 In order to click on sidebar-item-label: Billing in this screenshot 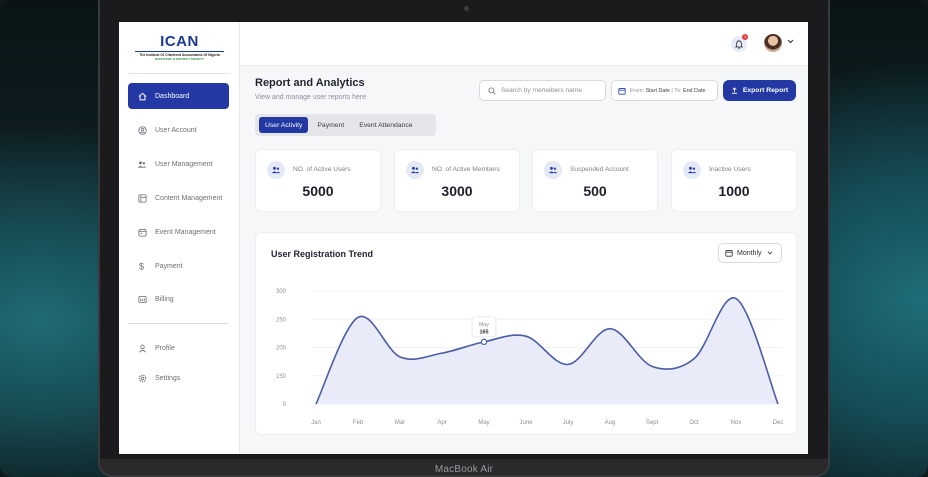, I will do `click(164, 299)`.